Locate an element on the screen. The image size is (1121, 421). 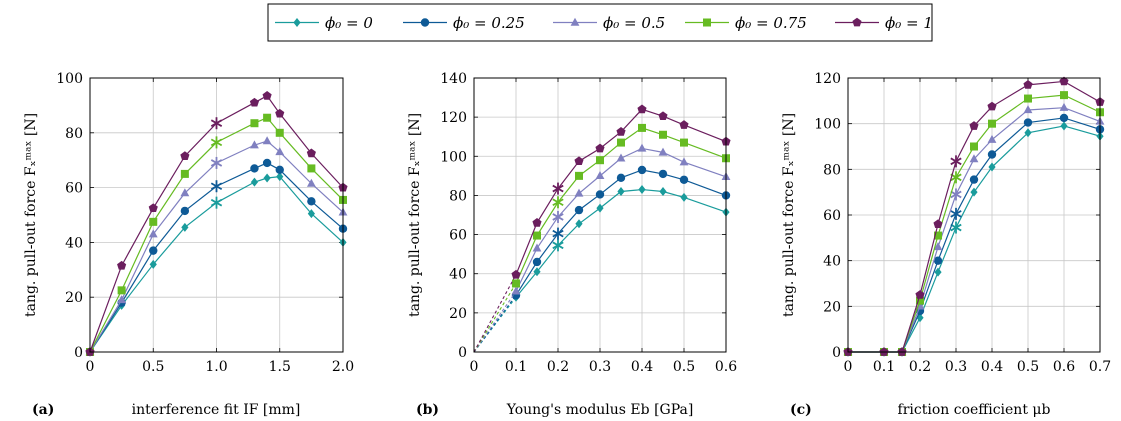
x-axis-label: friction coefficient μb is located at coordinates (974, 410).